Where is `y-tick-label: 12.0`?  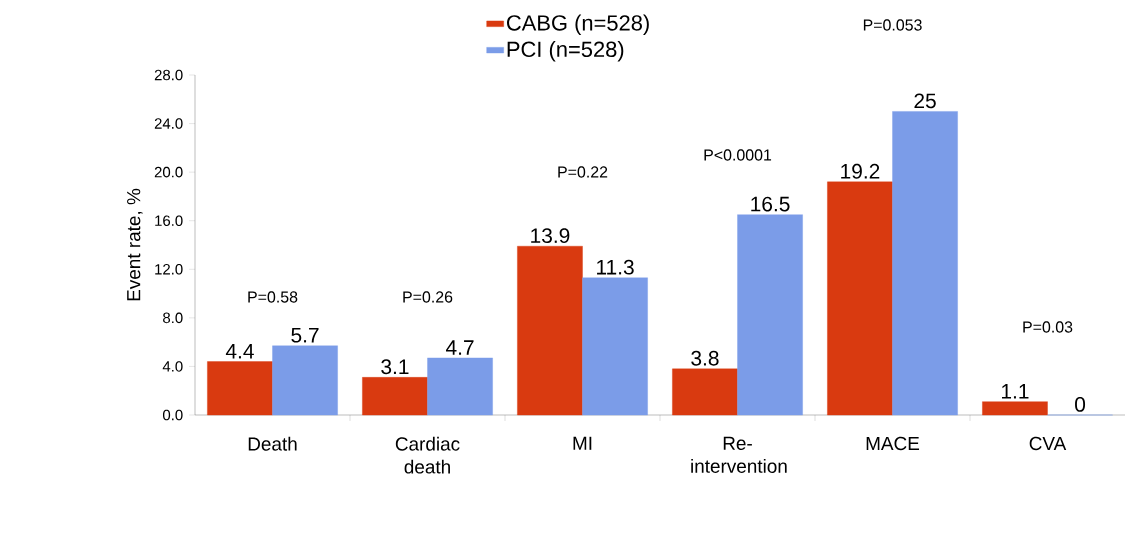
y-tick-label: 12.0 is located at coordinates (169, 269).